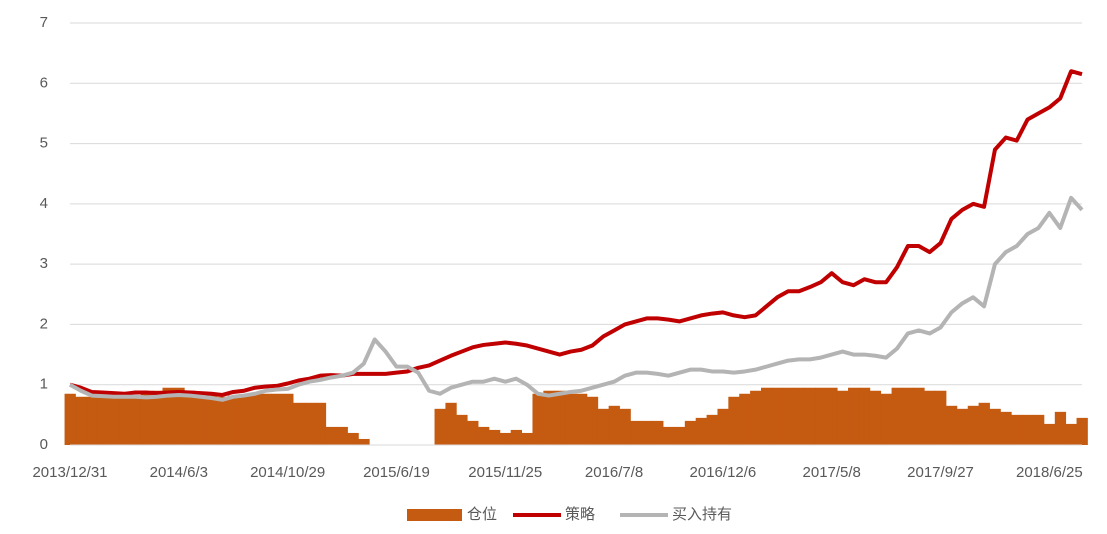  I want to click on x-tick-label: 2017/9/27, so click(940, 472).